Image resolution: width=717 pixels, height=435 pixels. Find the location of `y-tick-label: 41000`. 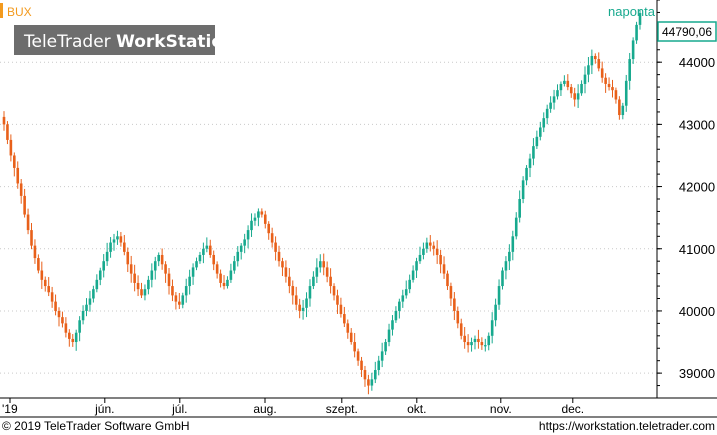

y-tick-label: 41000 is located at coordinates (697, 249).